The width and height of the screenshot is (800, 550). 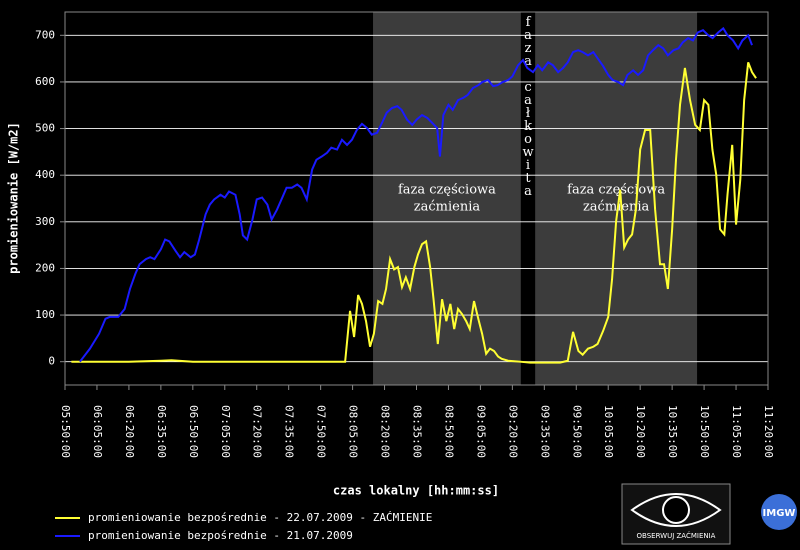 I want to click on x-tick-label: 11:20:00, so click(x=768, y=431).